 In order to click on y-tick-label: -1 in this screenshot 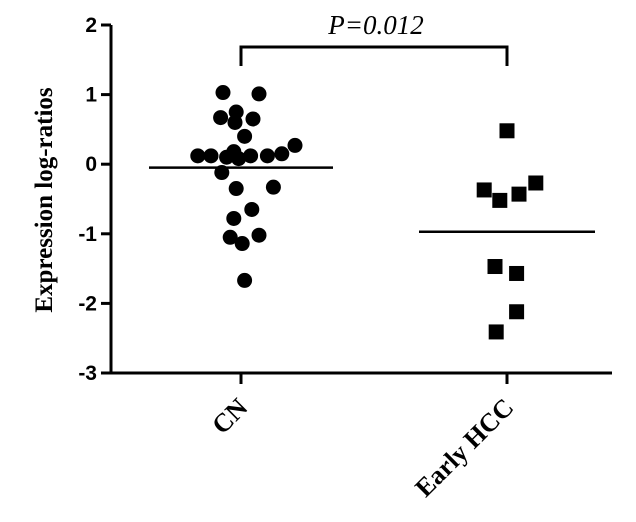, I will do `click(87, 234)`.